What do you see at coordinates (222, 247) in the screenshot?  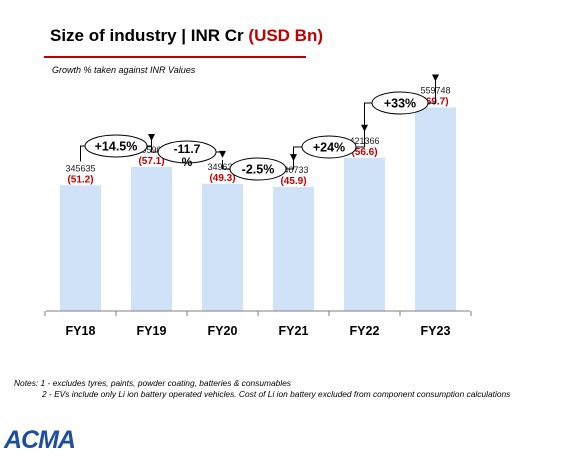 I see `bar-fy20` at bounding box center [222, 247].